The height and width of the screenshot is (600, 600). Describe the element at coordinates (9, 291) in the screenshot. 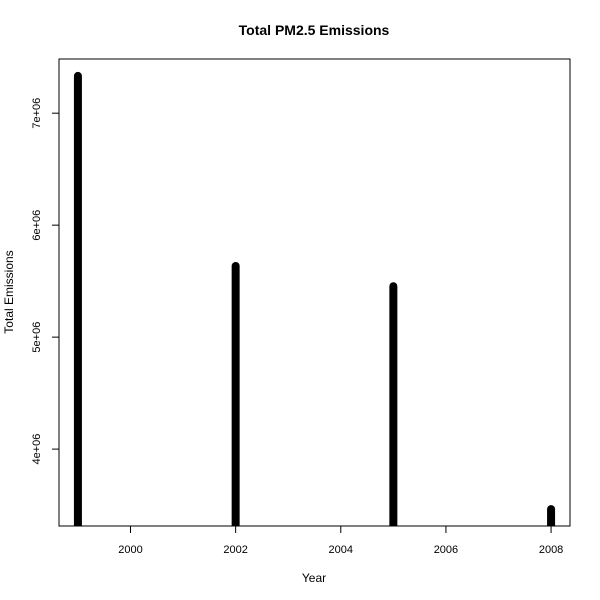

I see `y-axis-label: Total Emissions` at that location.